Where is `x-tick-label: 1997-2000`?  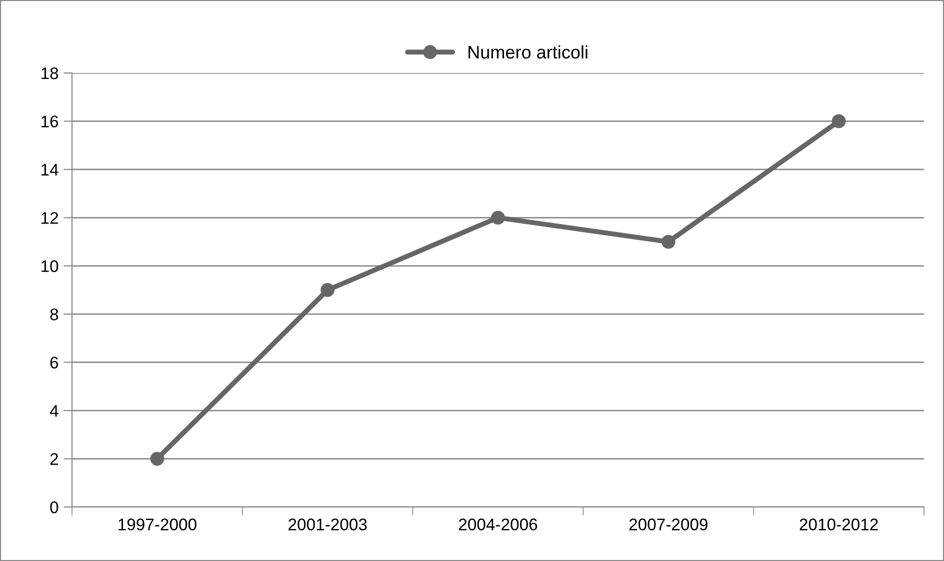
x-tick-label: 1997-2000 is located at coordinates (157, 524).